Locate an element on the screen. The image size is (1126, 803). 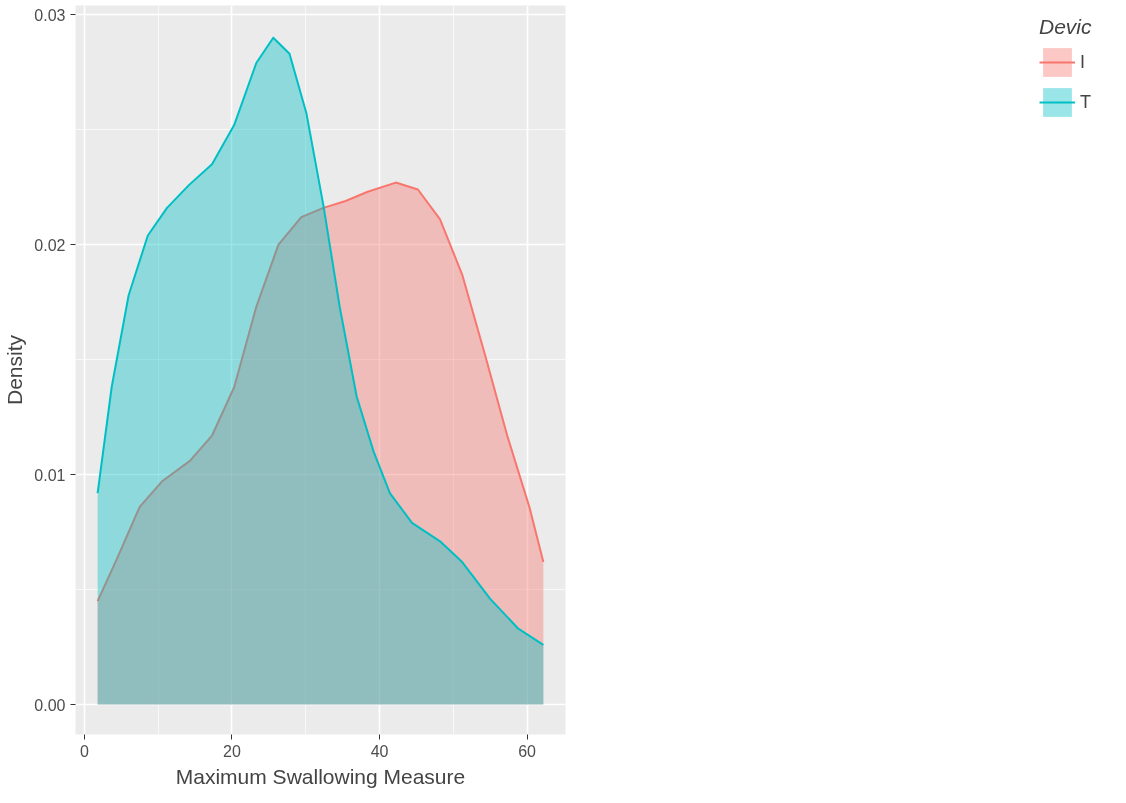
y-tick-label: 0.00 is located at coordinates (50, 705).